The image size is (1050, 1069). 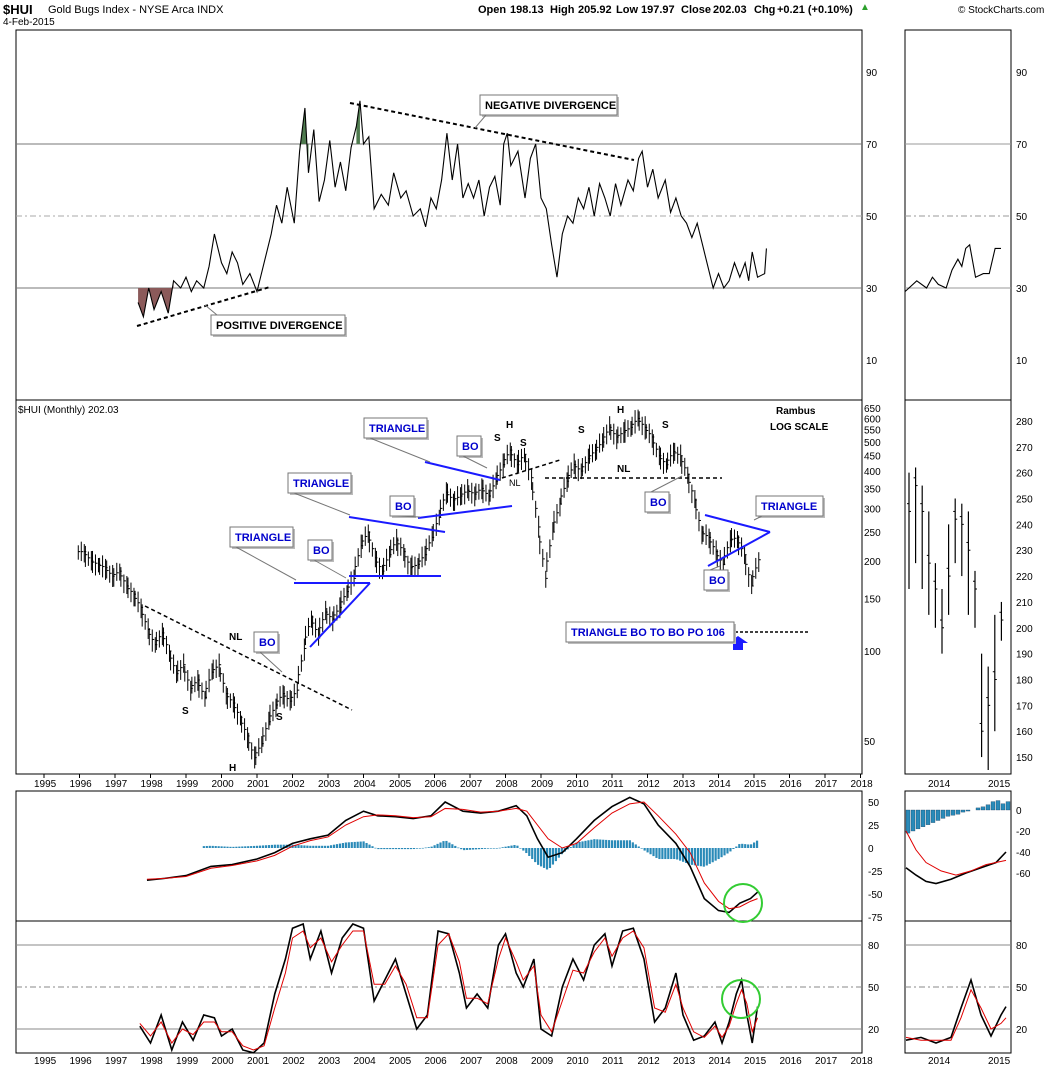 I want to click on price-xtick-label: 2002, so click(x=294, y=784).